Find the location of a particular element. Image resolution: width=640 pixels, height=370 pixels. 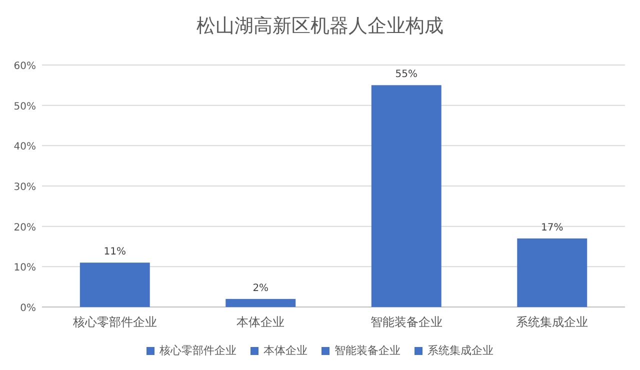

legend-label: 核心零部件企业 is located at coordinates (197, 350).